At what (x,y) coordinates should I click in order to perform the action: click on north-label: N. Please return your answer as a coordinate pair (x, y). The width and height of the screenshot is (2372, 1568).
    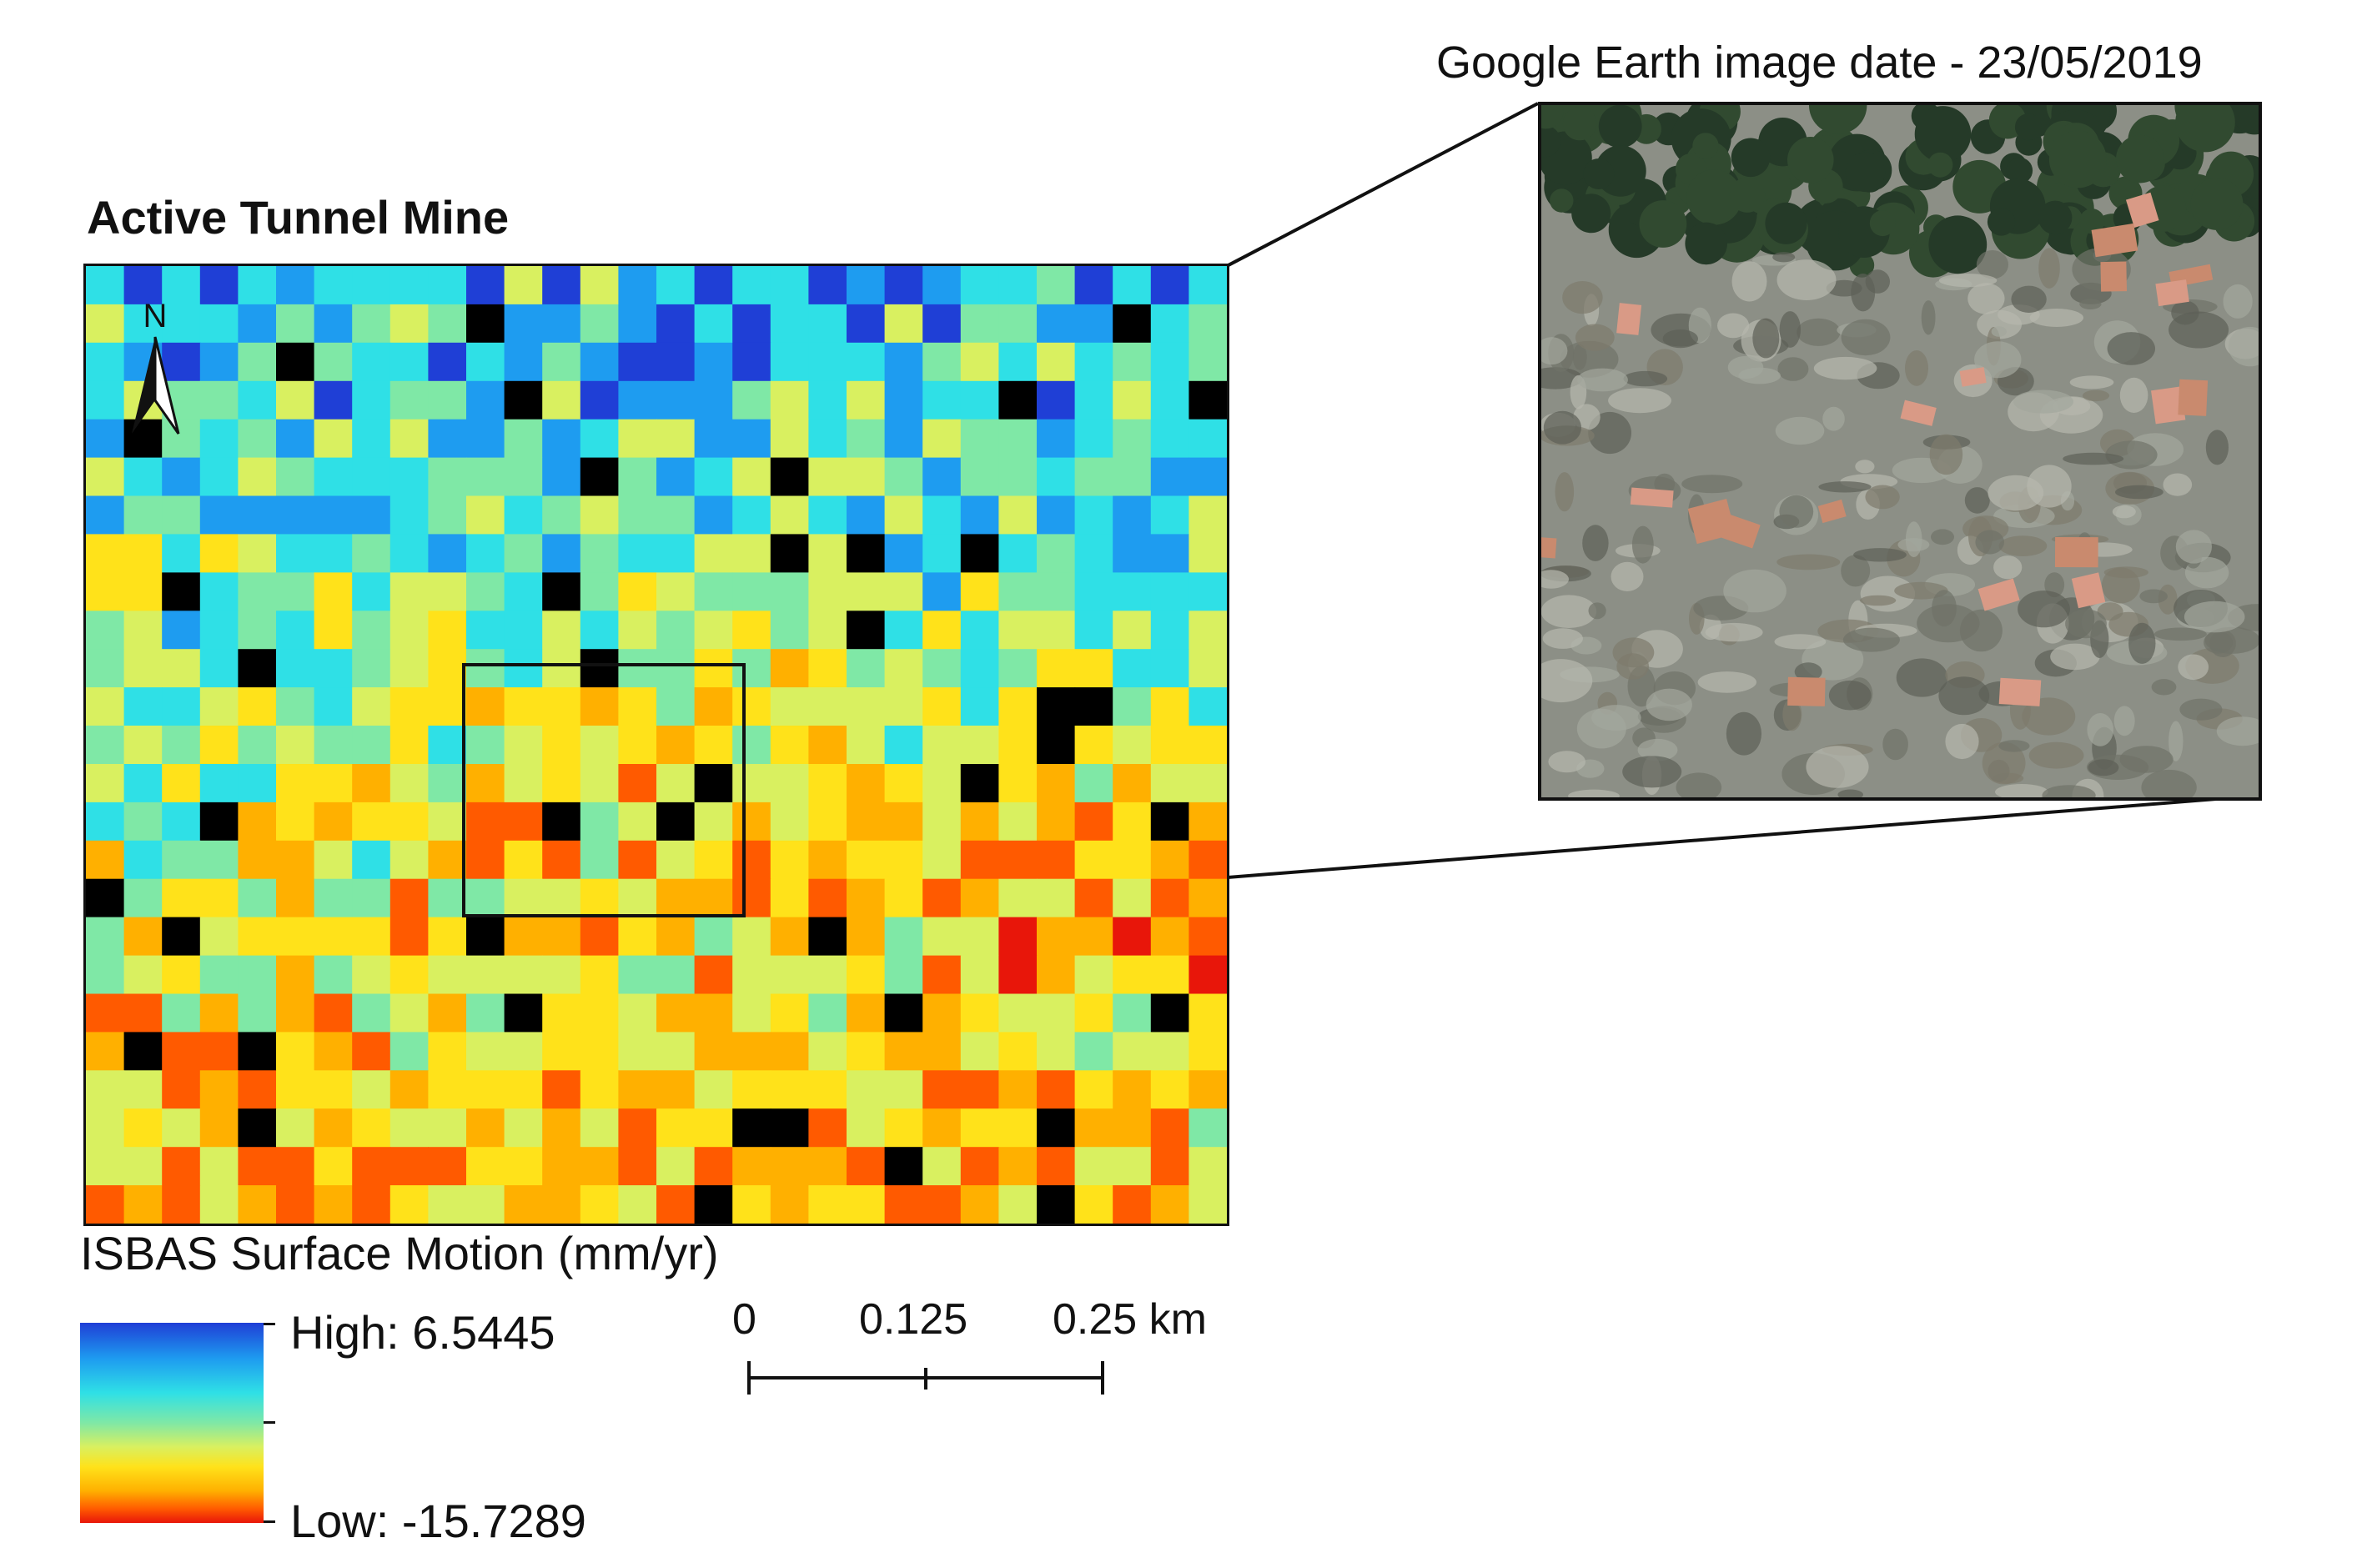
    Looking at the image, I should click on (155, 316).